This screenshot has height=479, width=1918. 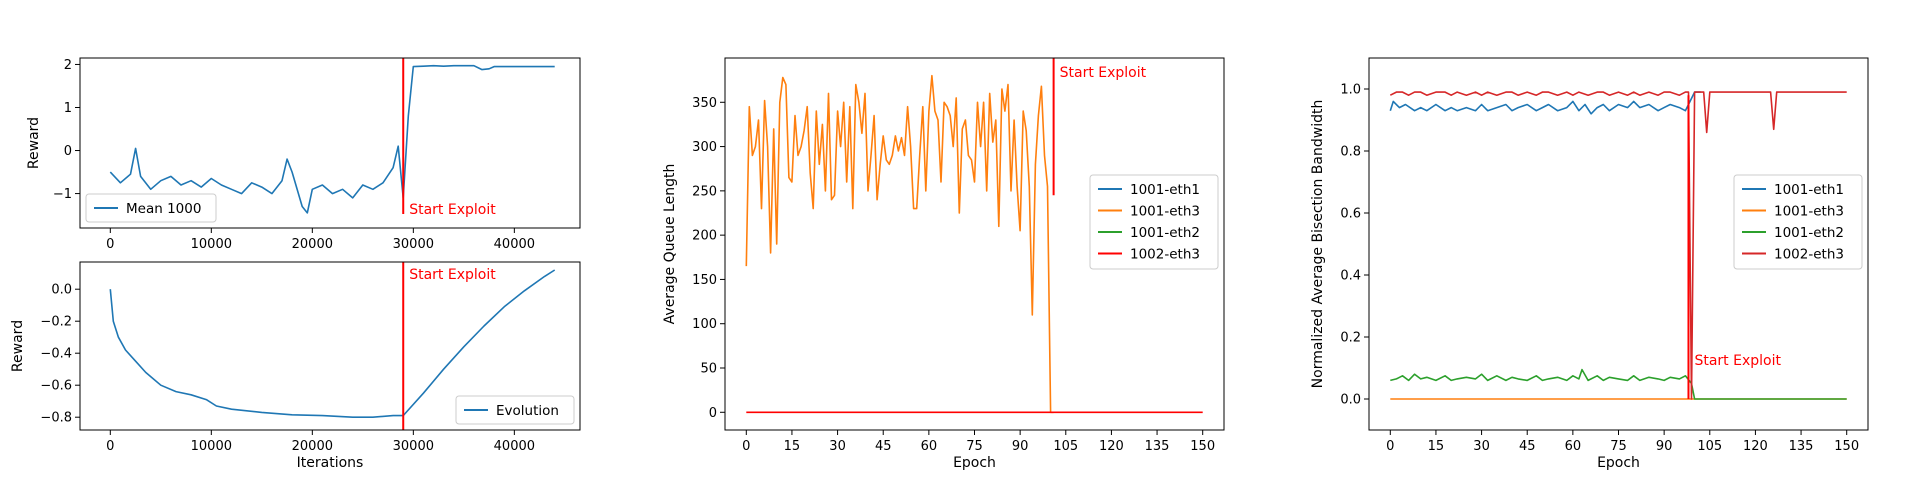 What do you see at coordinates (704, 103) in the screenshot?
I see `y-tick-label: 350` at bounding box center [704, 103].